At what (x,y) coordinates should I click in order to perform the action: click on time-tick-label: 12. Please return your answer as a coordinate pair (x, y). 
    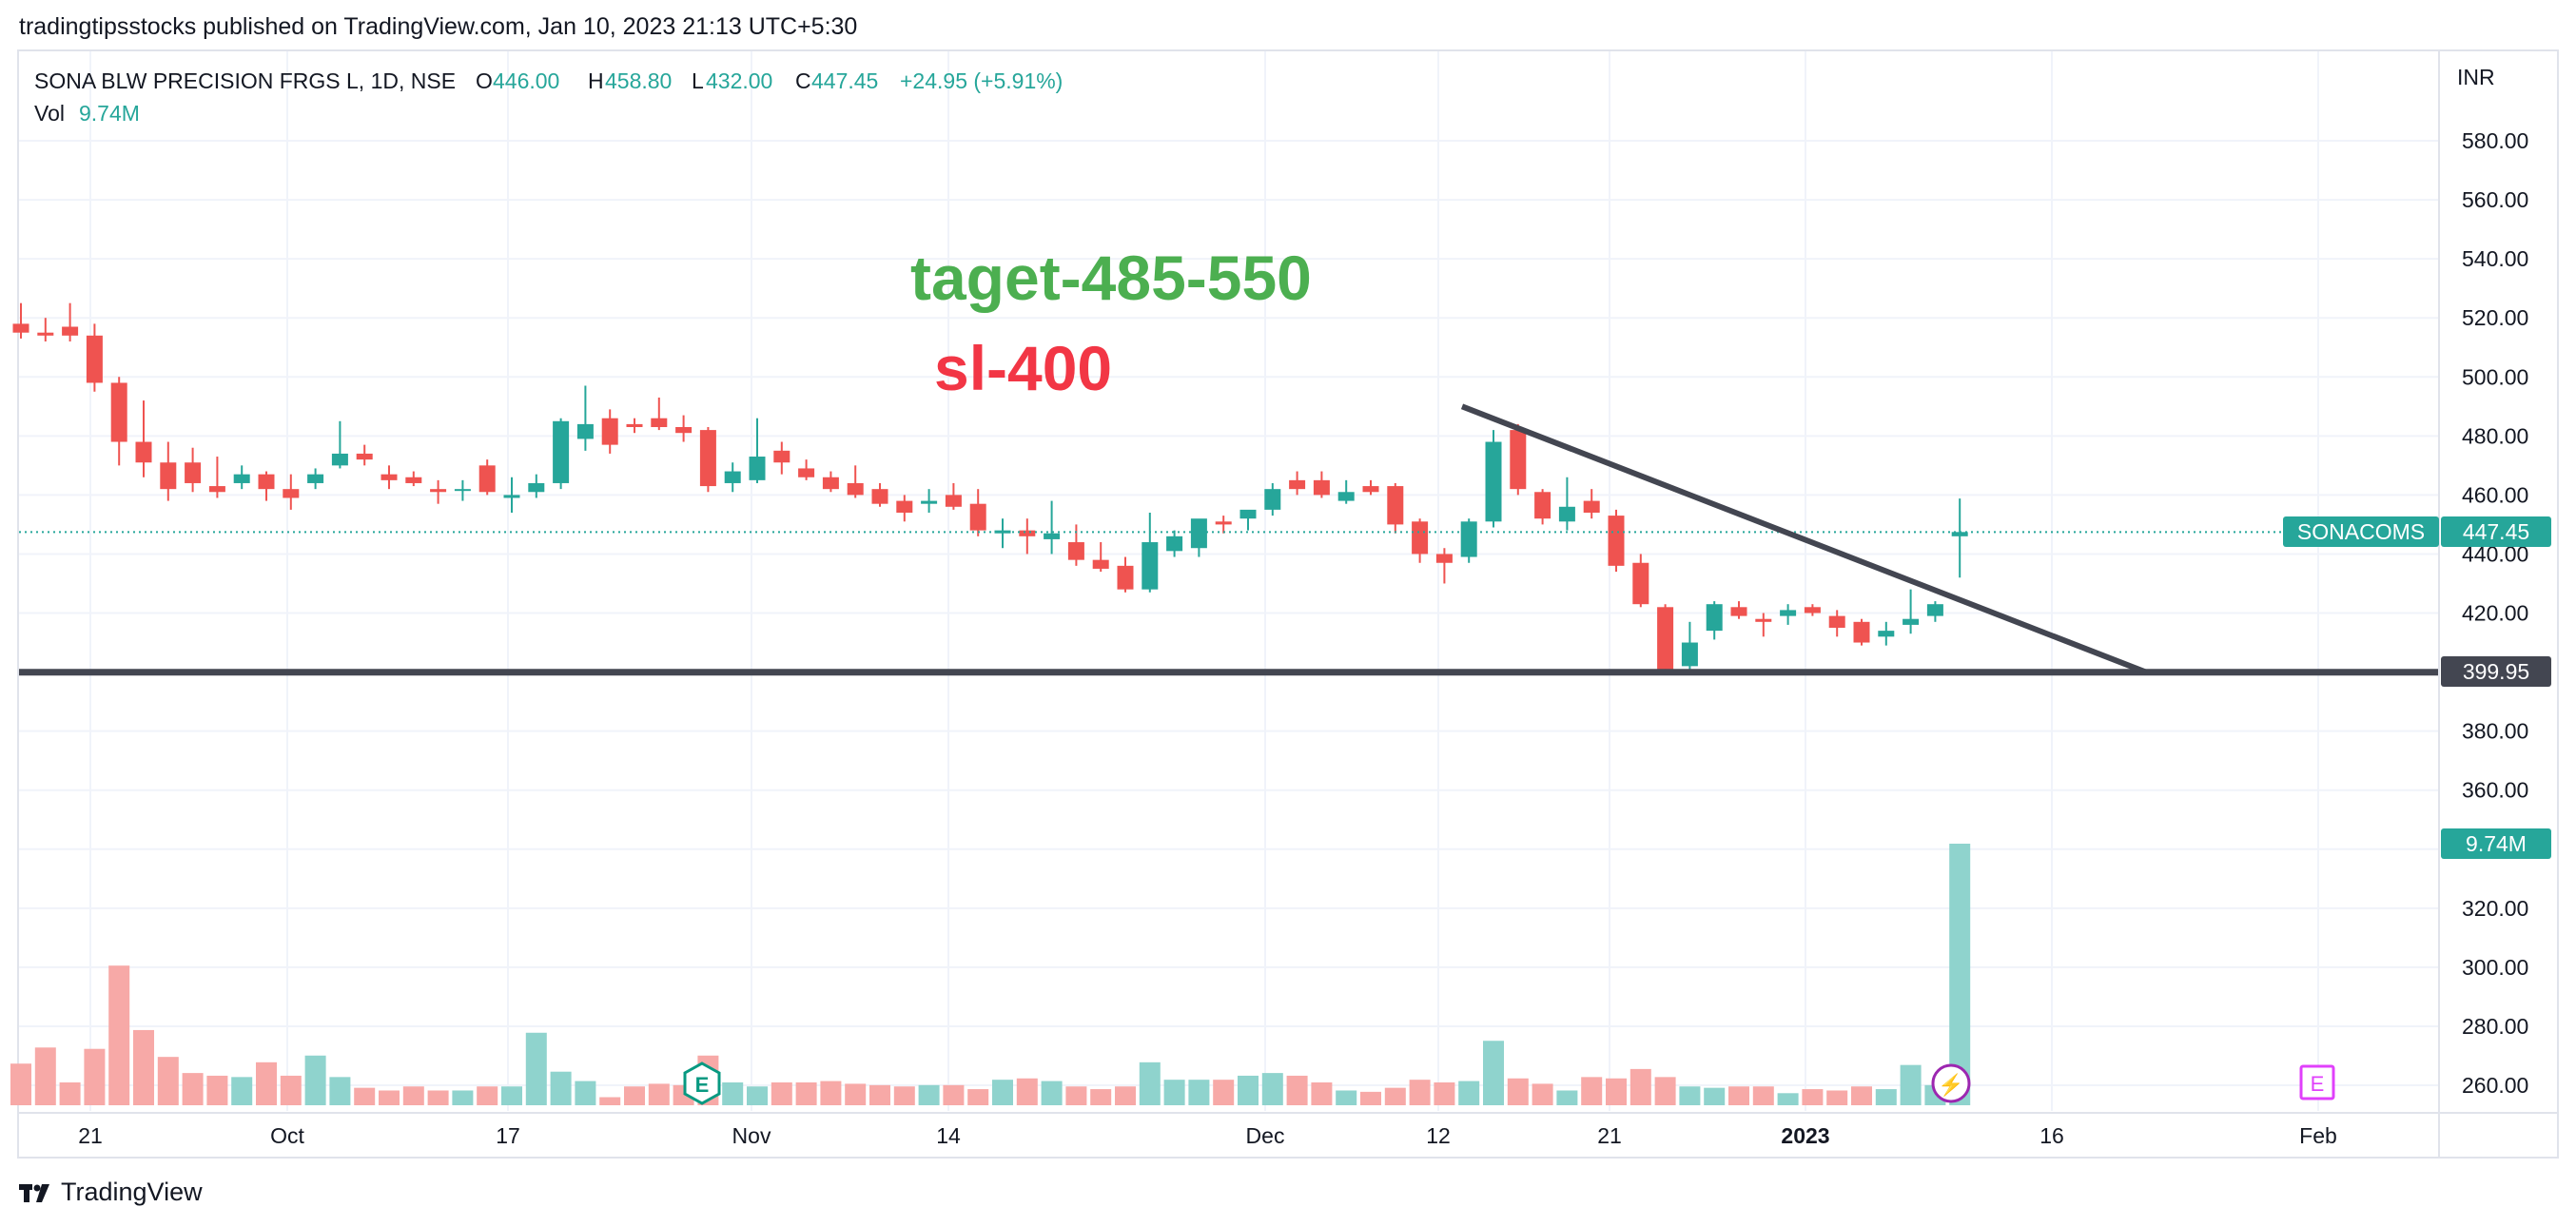
    Looking at the image, I should click on (1439, 1136).